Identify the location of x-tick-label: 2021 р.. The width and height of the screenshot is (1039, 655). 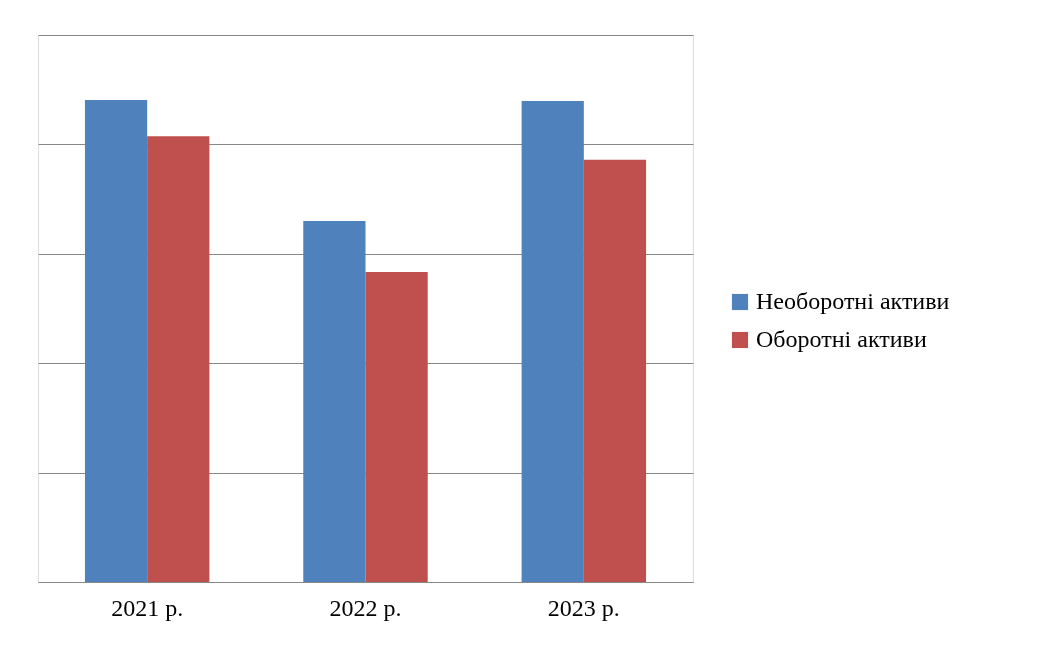
(147, 607).